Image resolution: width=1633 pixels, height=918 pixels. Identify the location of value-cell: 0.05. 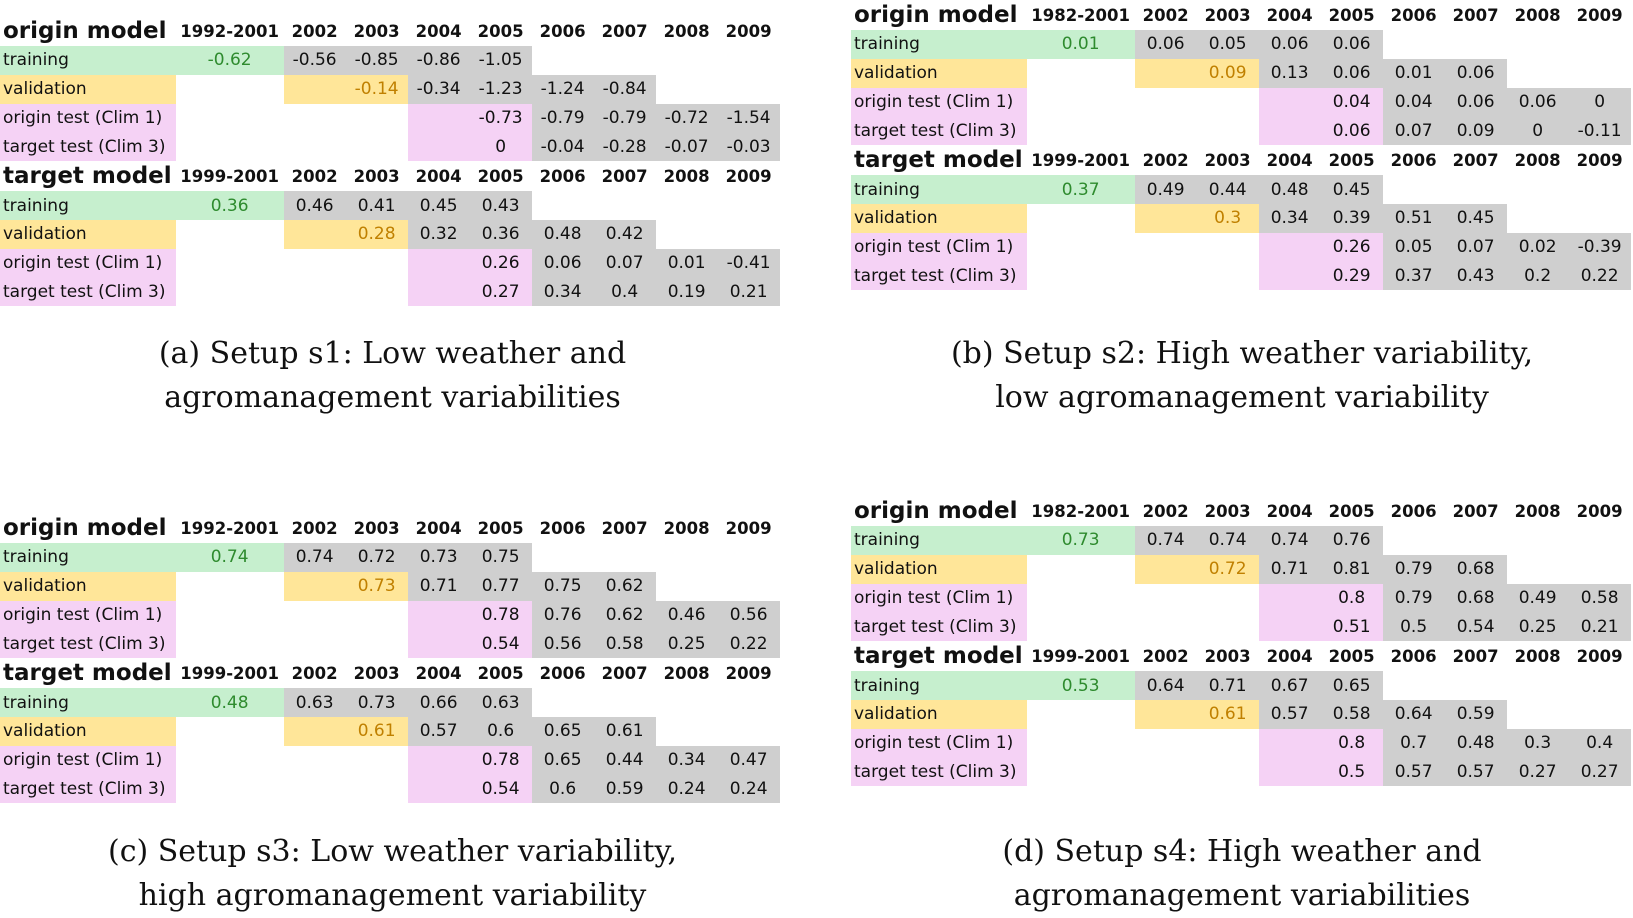
(1413, 247).